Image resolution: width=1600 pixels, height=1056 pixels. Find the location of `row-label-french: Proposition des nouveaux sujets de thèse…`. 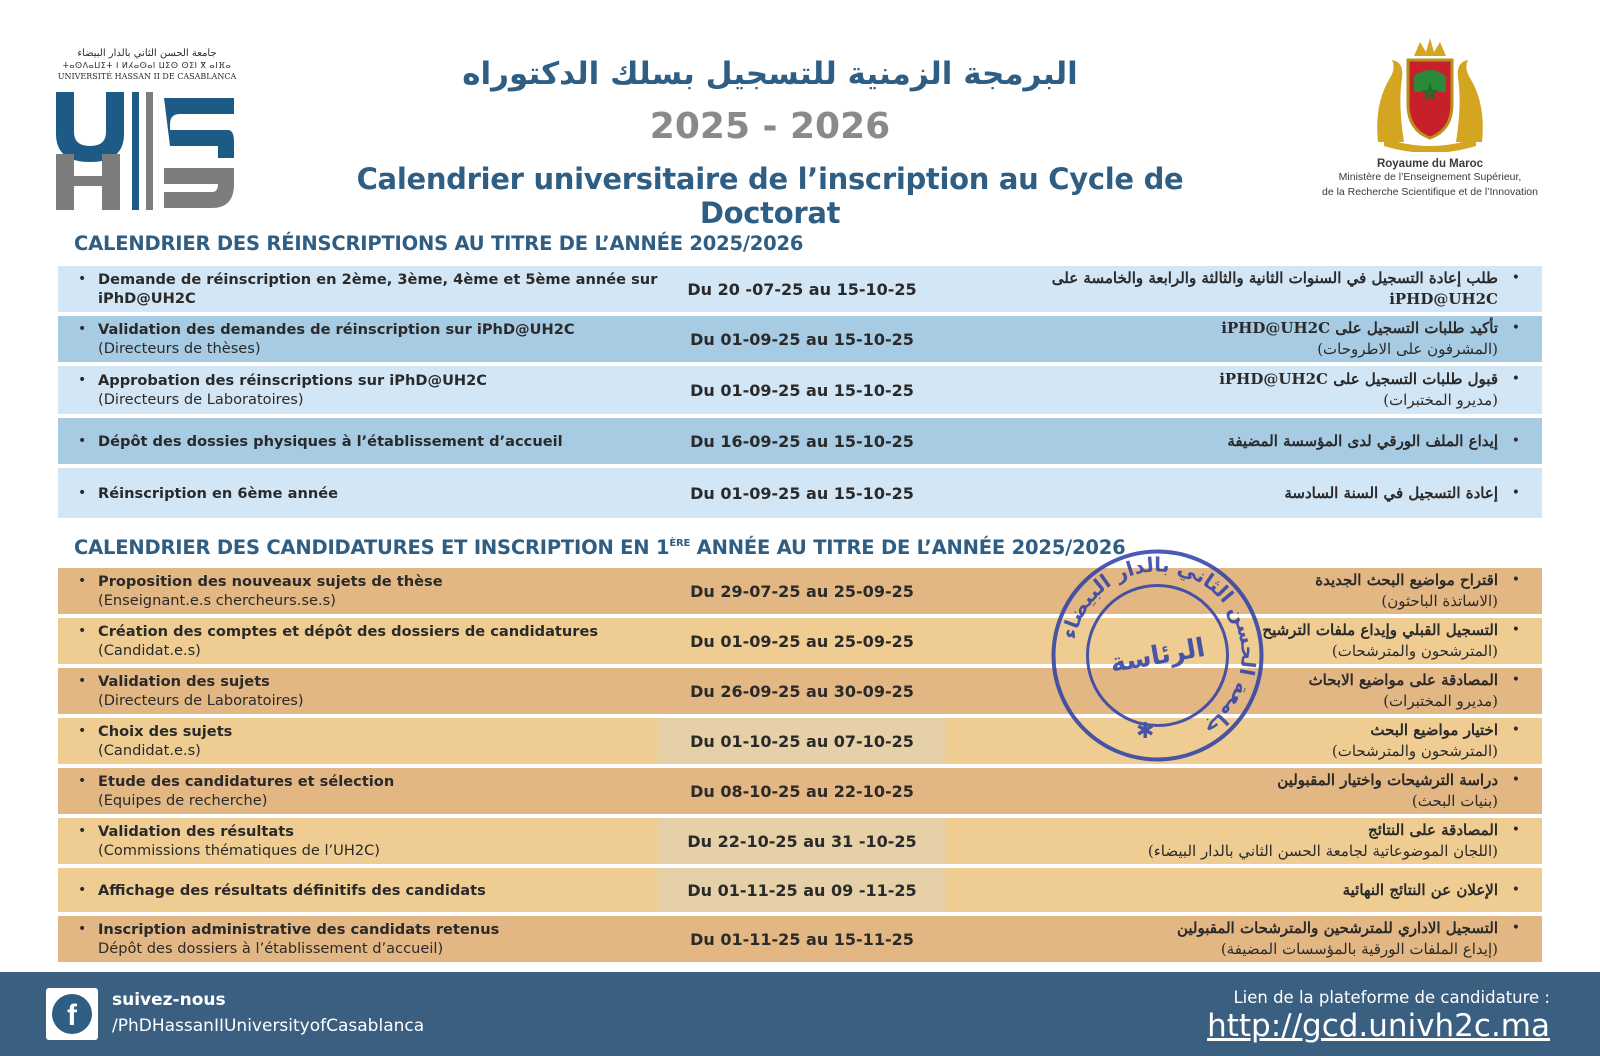

row-label-french: Proposition des nouveaux sujets de thèse… is located at coordinates (358, 591).